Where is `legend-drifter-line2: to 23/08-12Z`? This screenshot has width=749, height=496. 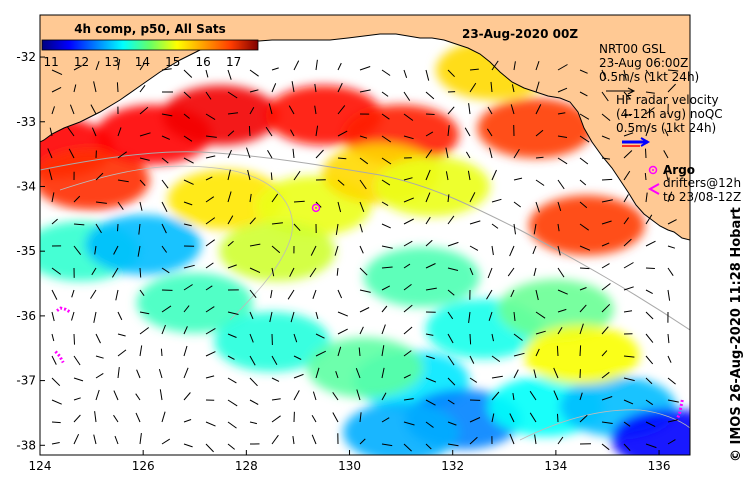 legend-drifter-line2: to 23/08-12Z is located at coordinates (702, 197).